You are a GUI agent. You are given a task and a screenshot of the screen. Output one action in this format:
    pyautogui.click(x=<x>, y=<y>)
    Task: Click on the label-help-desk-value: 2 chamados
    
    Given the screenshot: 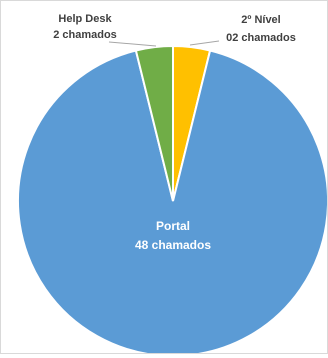 What is the action you would take?
    pyautogui.click(x=85, y=35)
    